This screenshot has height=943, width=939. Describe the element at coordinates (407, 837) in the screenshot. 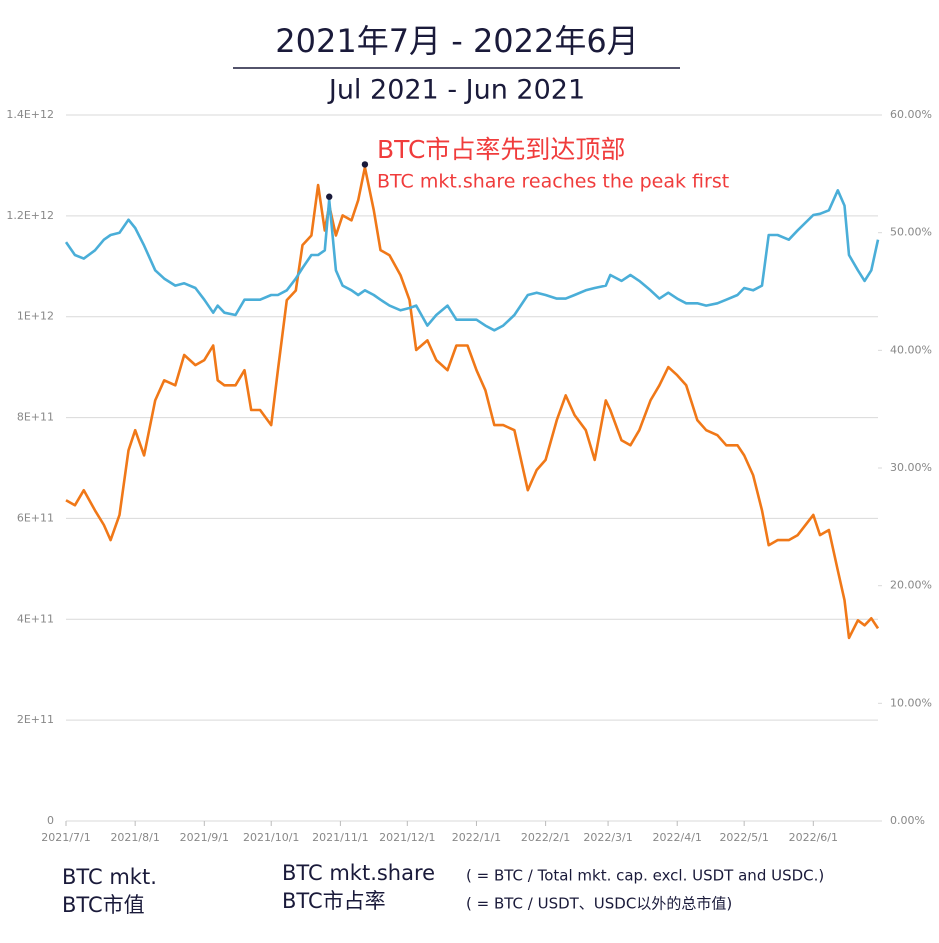

I see `x-tick-label: 2021/12/1` at that location.